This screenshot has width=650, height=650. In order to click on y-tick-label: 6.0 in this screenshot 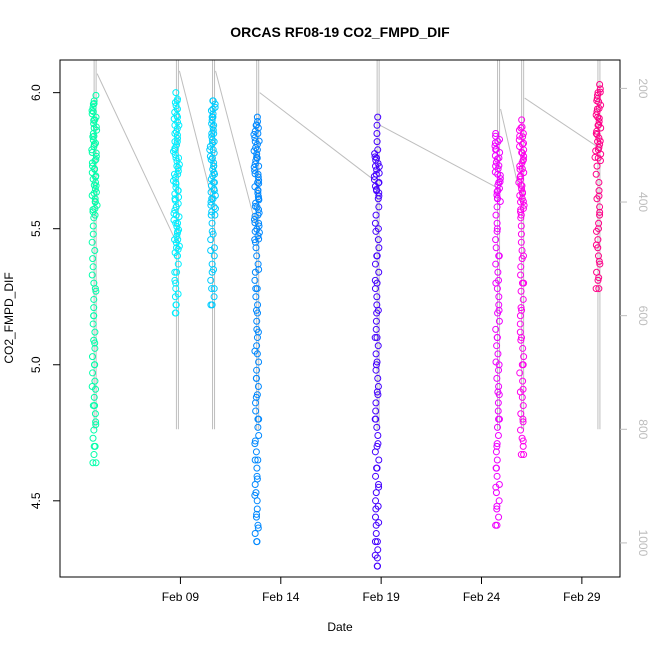, I will do `click(36, 92)`.